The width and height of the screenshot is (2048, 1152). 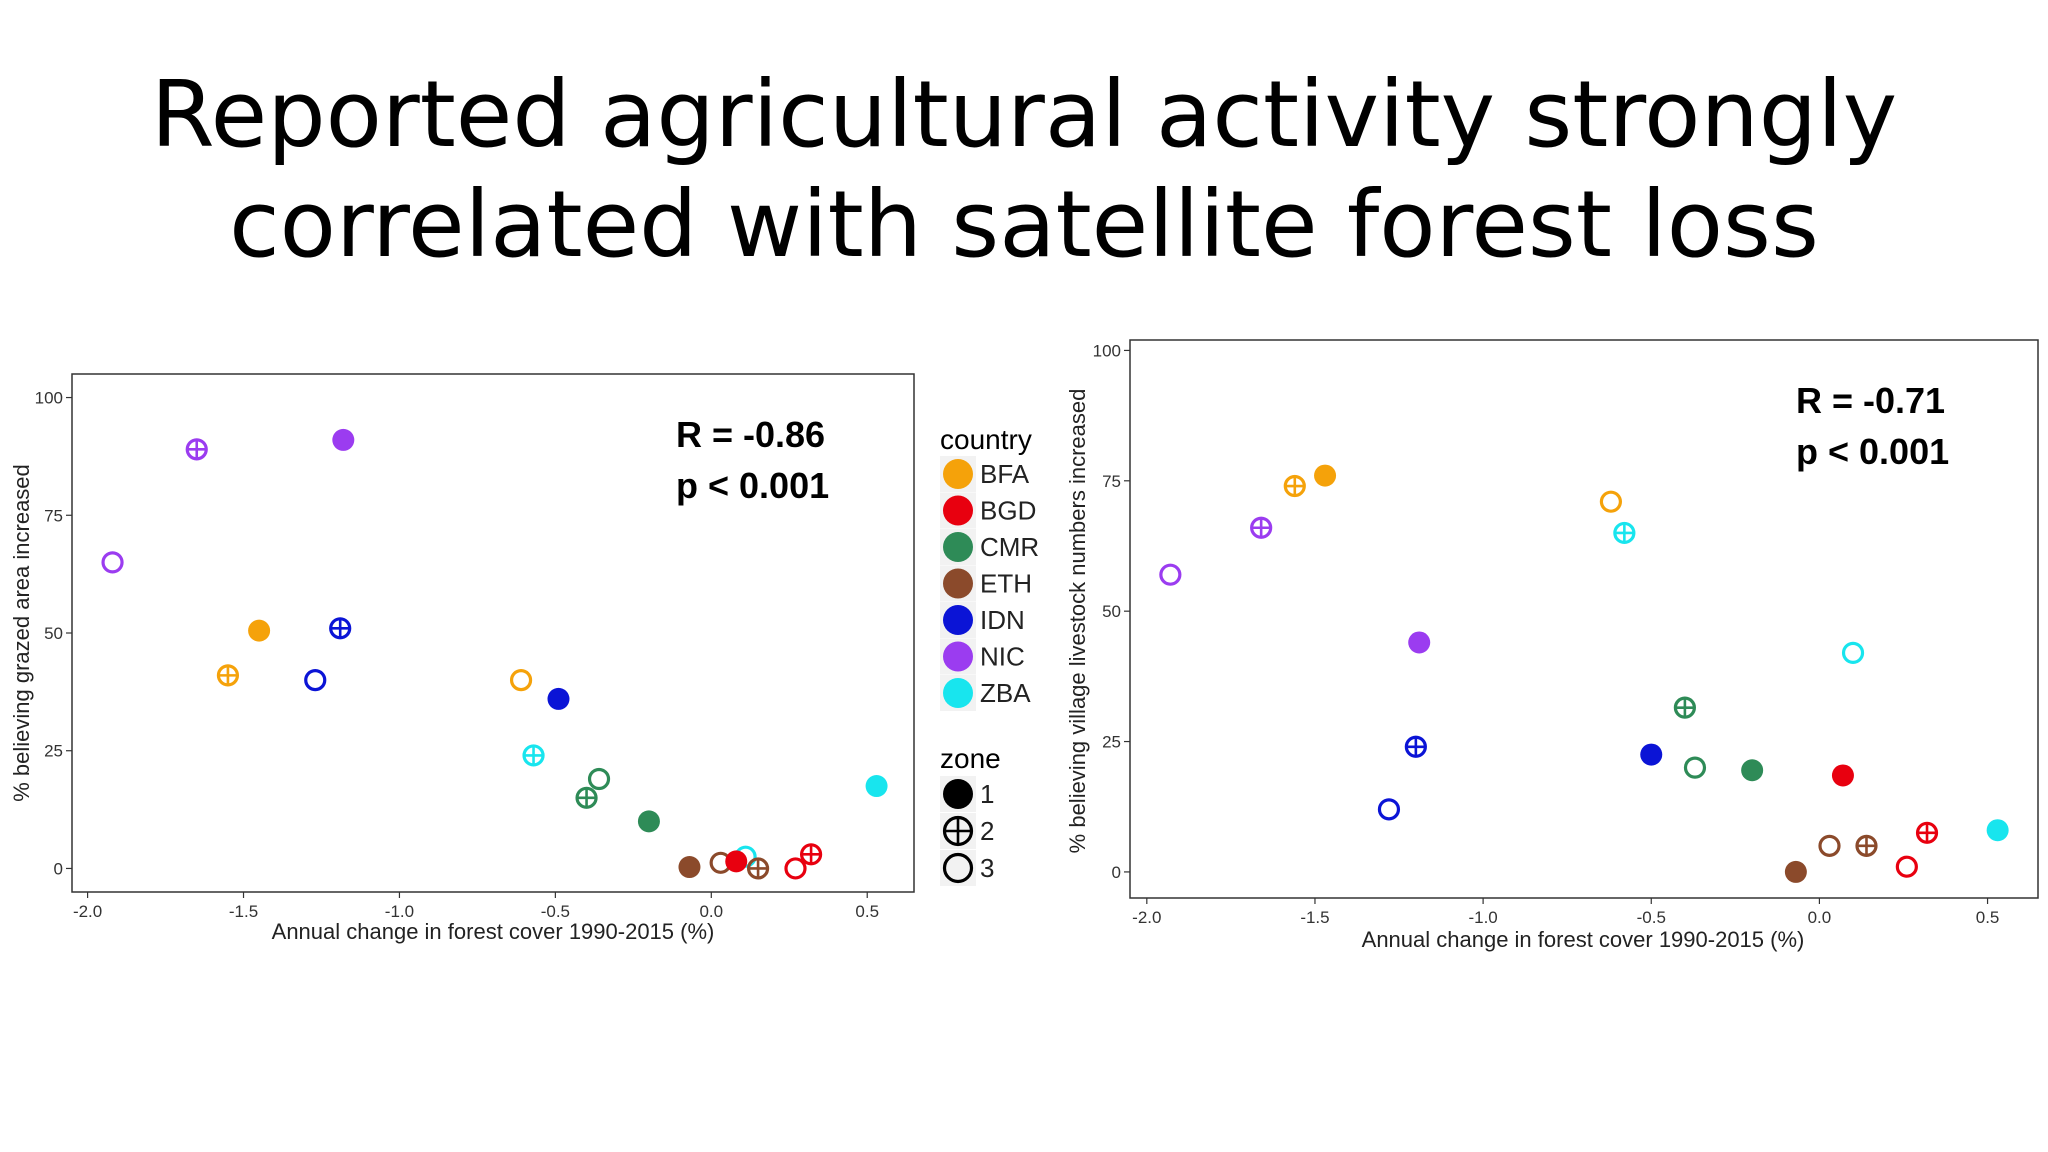 I want to click on y-axis-label-left: % believing grazed area increased, so click(x=21, y=633).